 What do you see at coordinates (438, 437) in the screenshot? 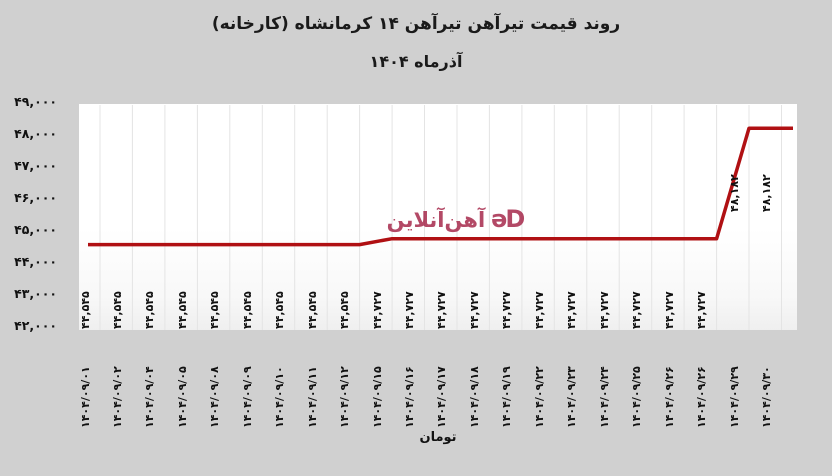
I see `x-axis-title: تومان` at bounding box center [438, 437].